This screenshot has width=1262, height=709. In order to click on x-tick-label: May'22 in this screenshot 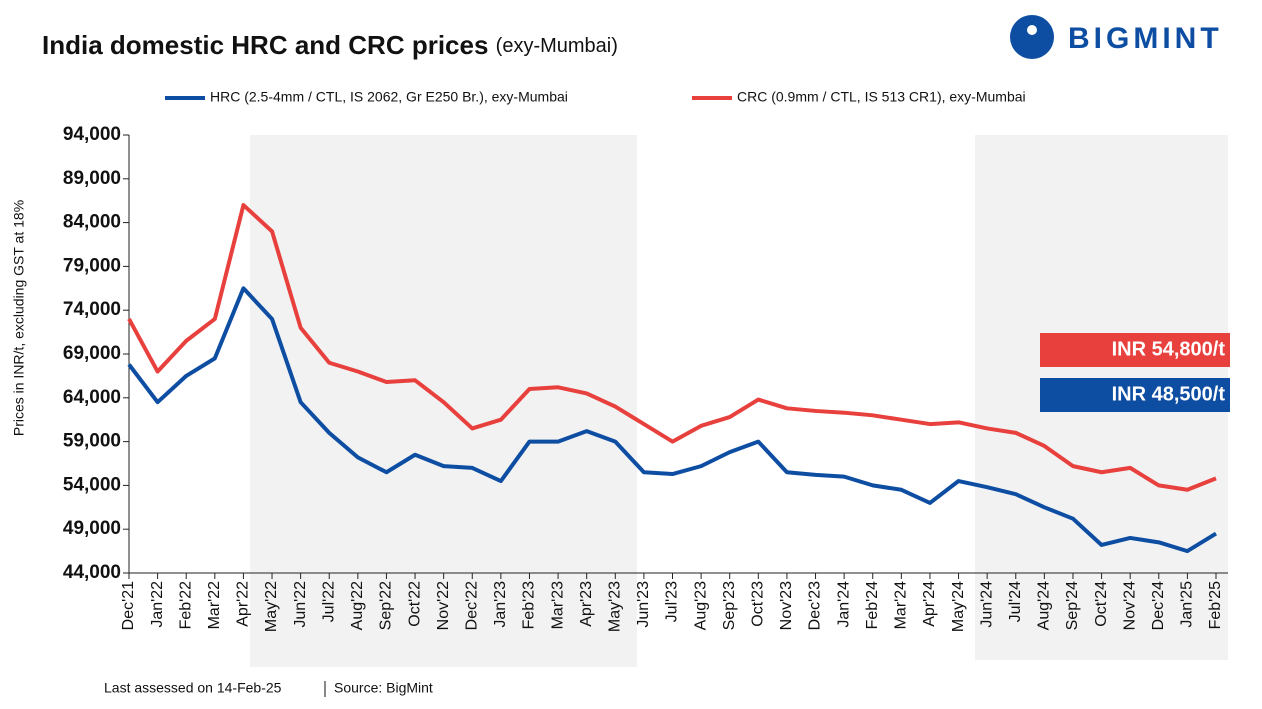, I will do `click(271, 606)`.